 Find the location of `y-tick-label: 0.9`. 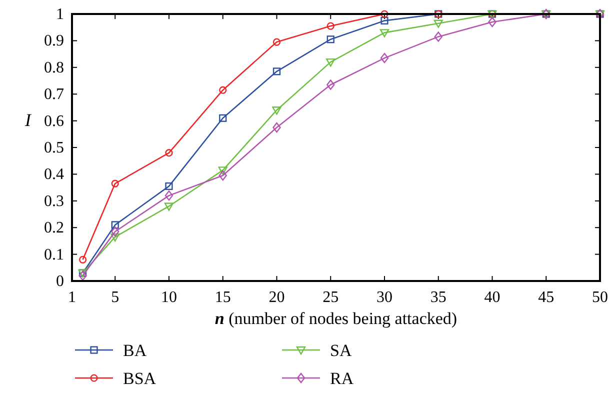

y-tick-label: 0.9 is located at coordinates (54, 41).